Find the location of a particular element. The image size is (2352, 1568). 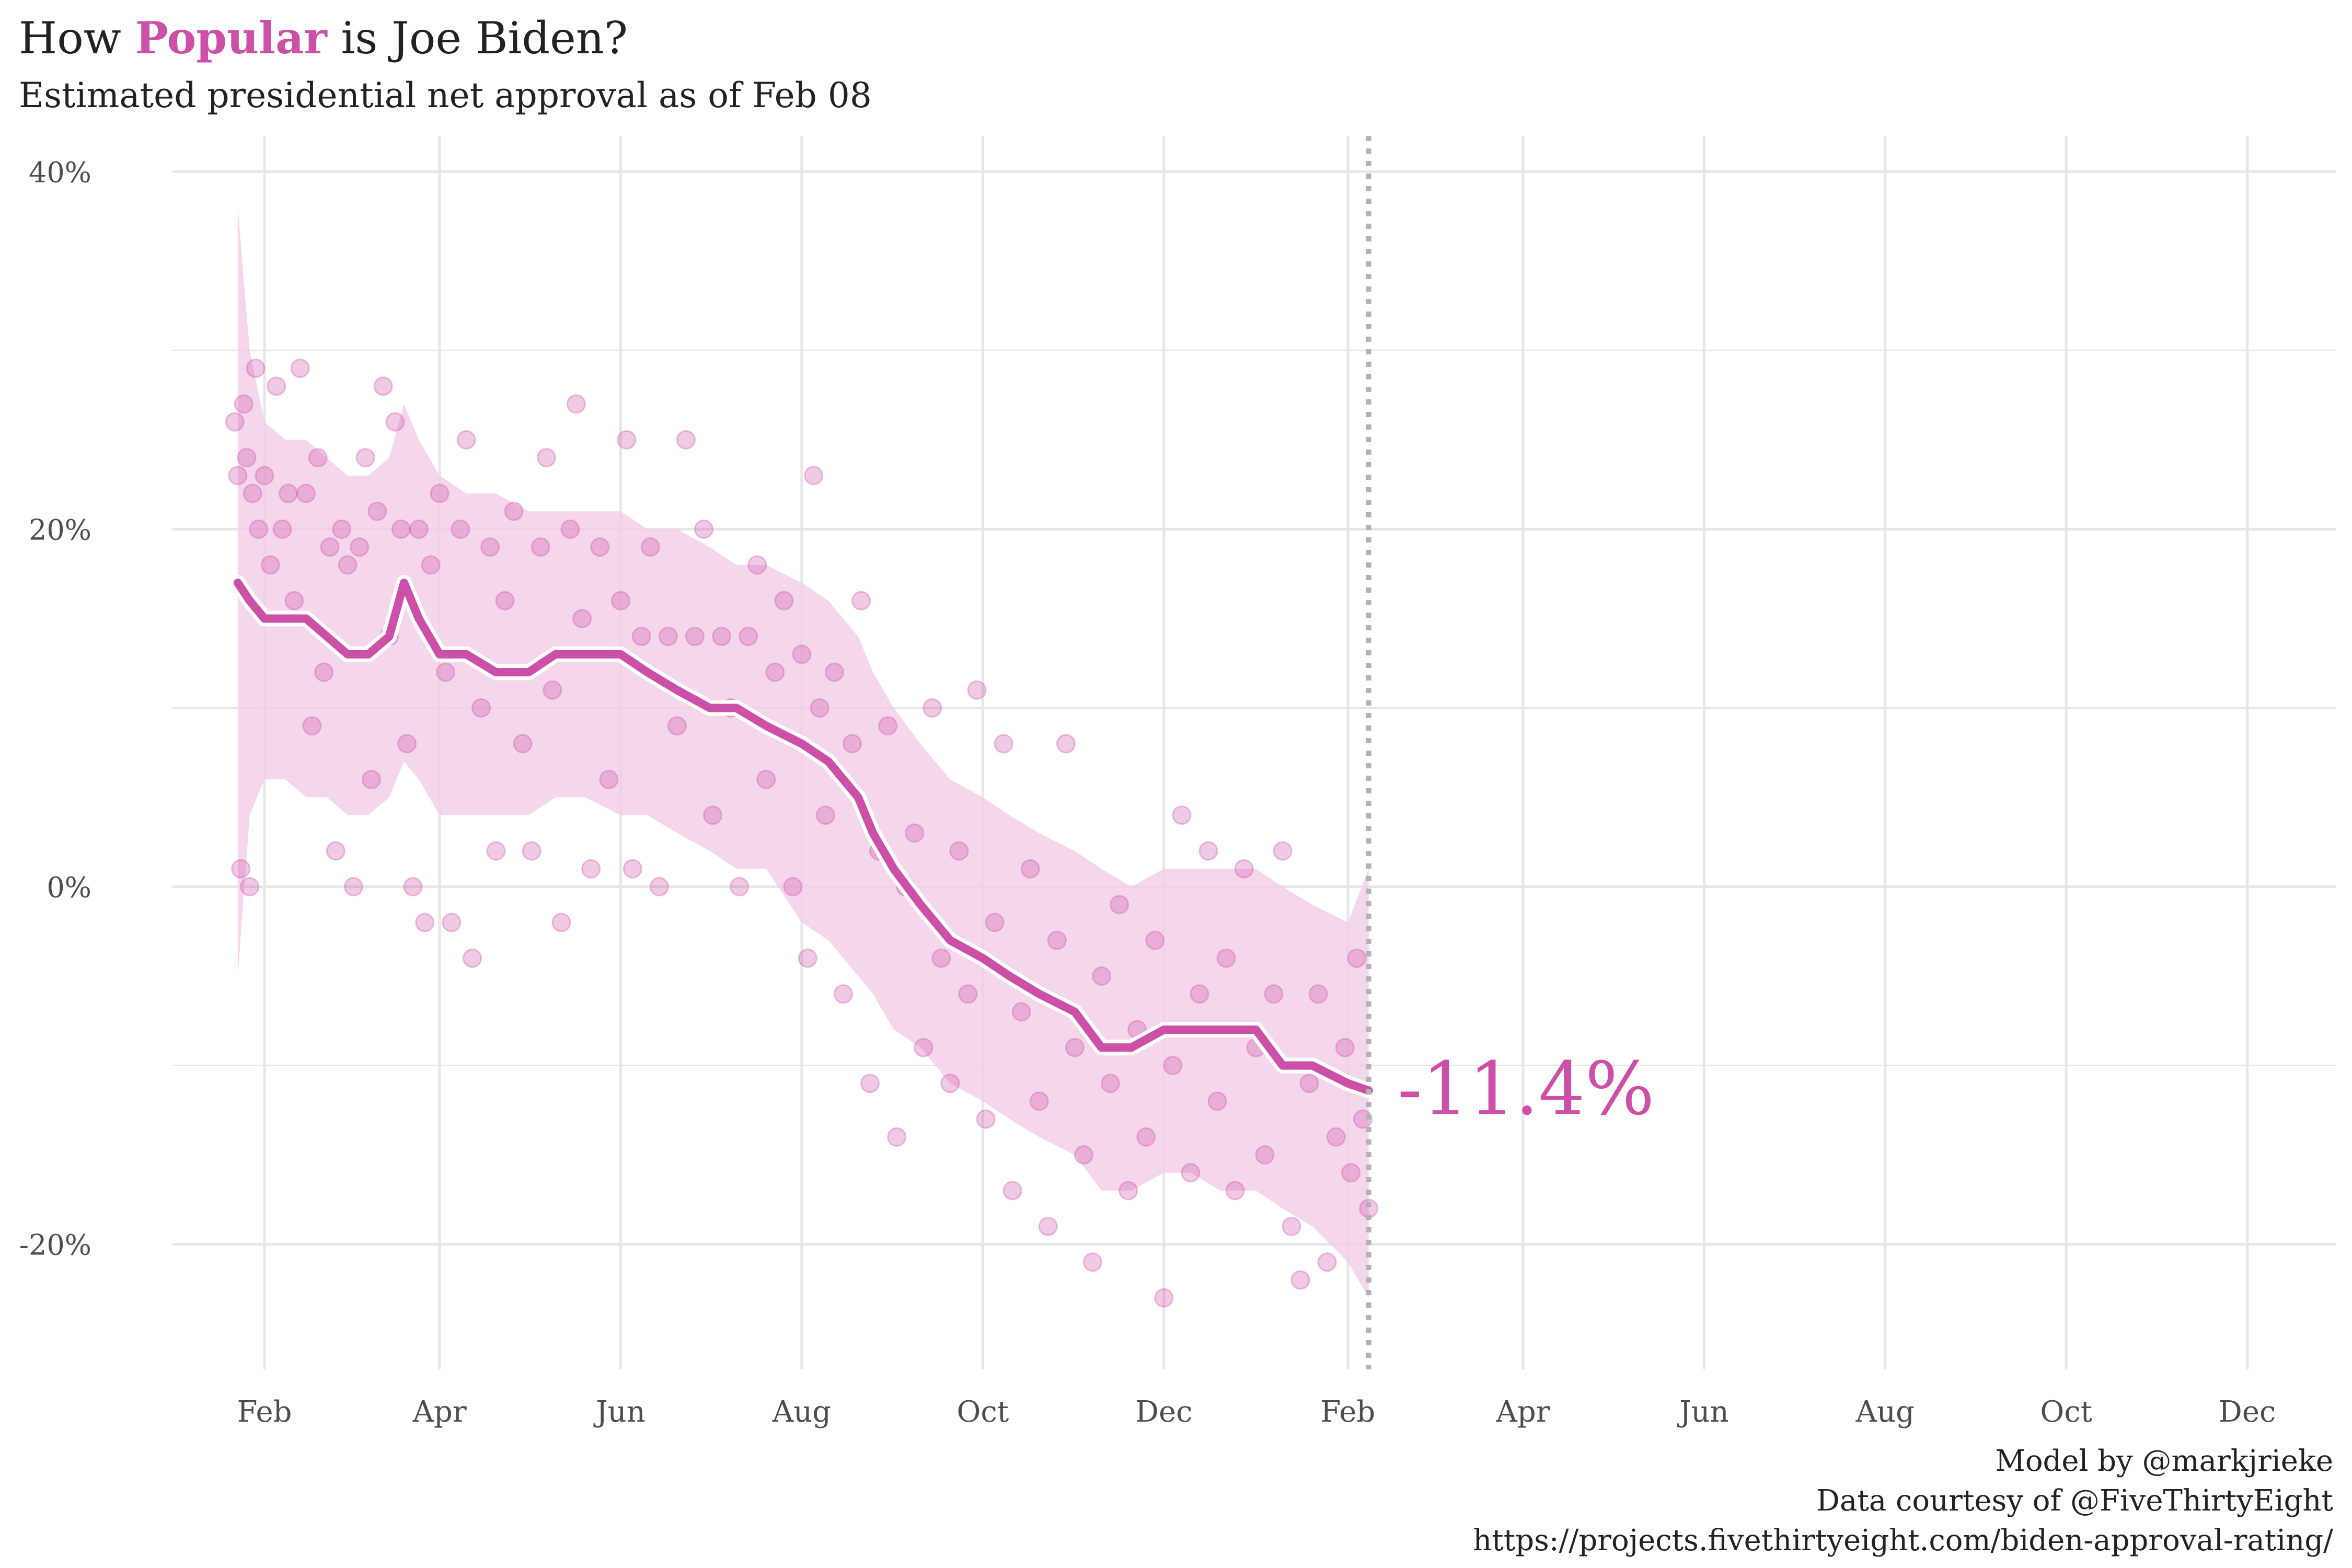

title-highlight: Popular is located at coordinates (231, 38).